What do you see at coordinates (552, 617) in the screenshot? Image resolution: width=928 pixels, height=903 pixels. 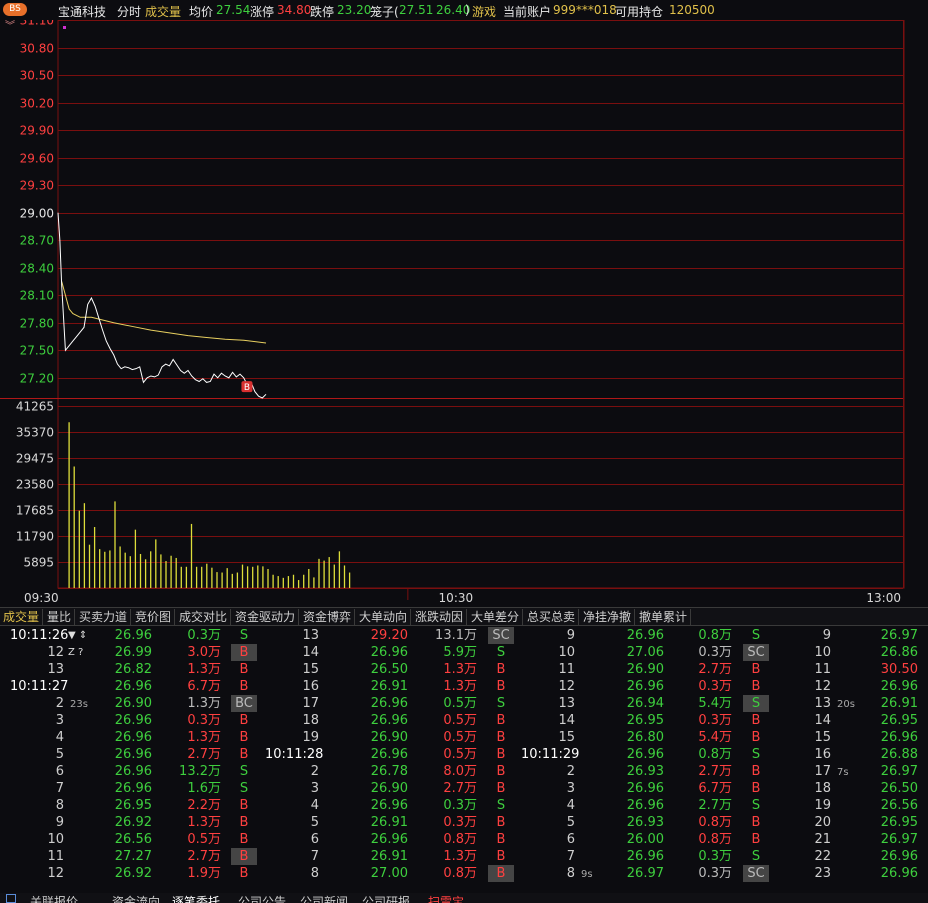 I see `tab-10: 总买总卖` at bounding box center [552, 617].